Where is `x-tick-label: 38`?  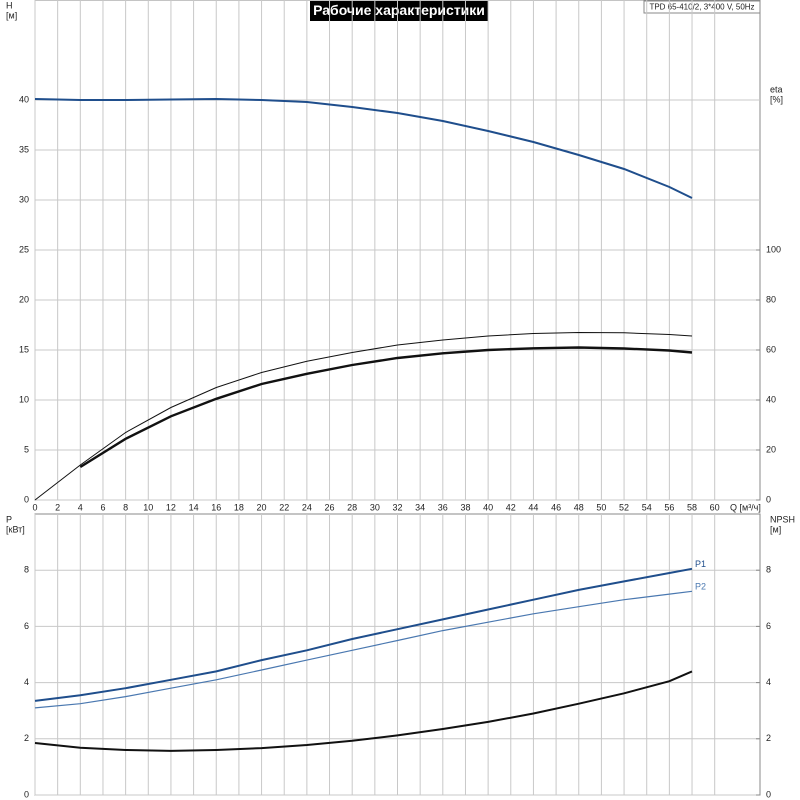
x-tick-label: 38 is located at coordinates (465, 507).